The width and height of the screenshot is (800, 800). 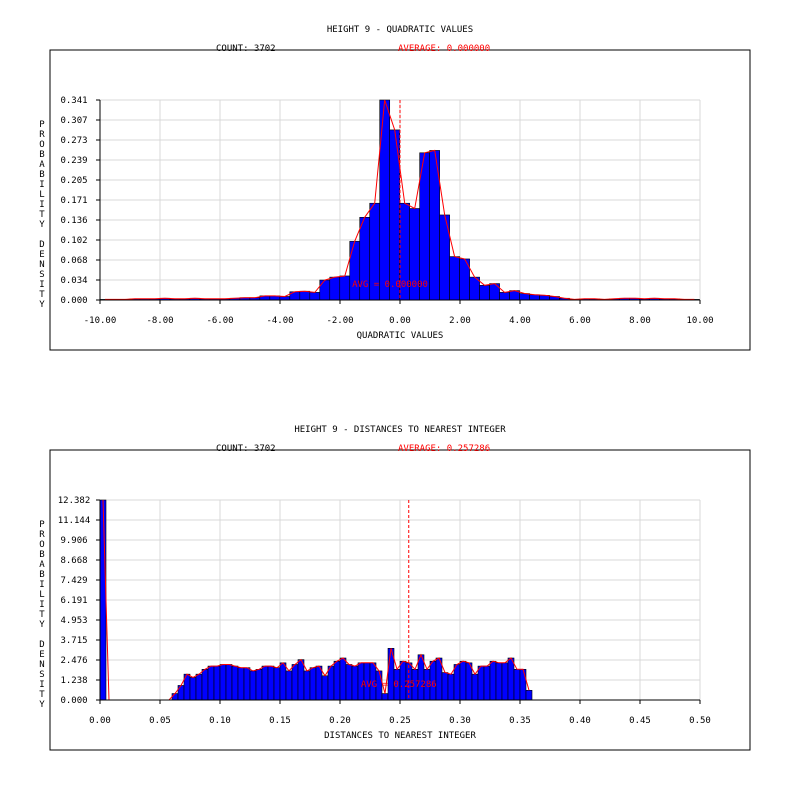 What do you see at coordinates (699, 321) in the screenshot?
I see `x-tick-label: 10.00` at bounding box center [699, 321].